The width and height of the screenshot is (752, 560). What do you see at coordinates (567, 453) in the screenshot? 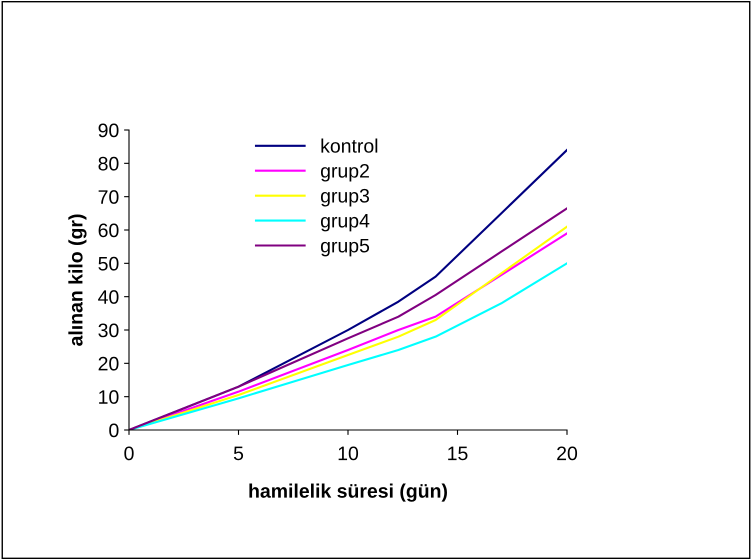
I see `x-tick-label: 20` at bounding box center [567, 453].